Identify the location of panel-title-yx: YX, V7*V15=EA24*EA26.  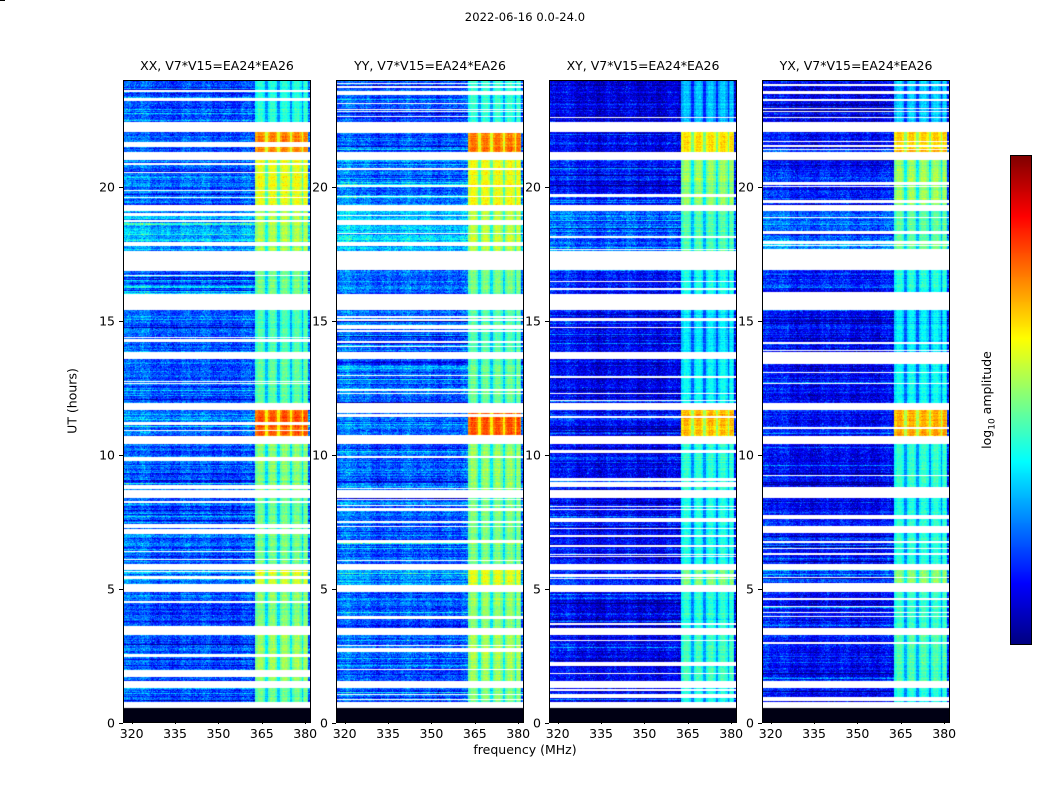
(856, 65).